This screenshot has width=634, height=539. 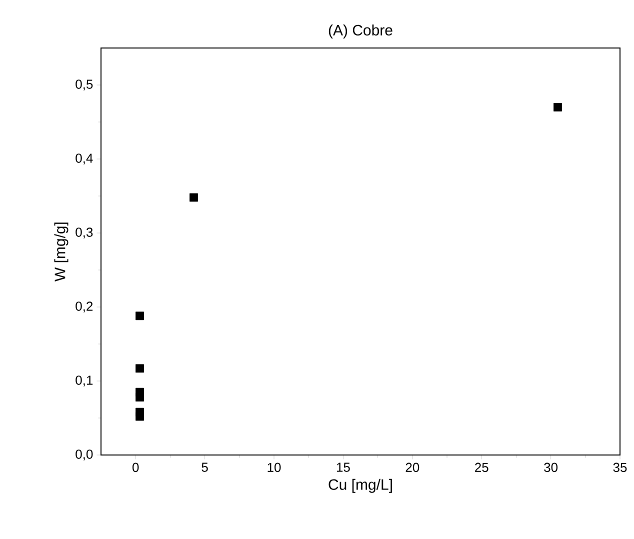 What do you see at coordinates (84, 159) in the screenshot?
I see `y-tick-label: 0,4` at bounding box center [84, 159].